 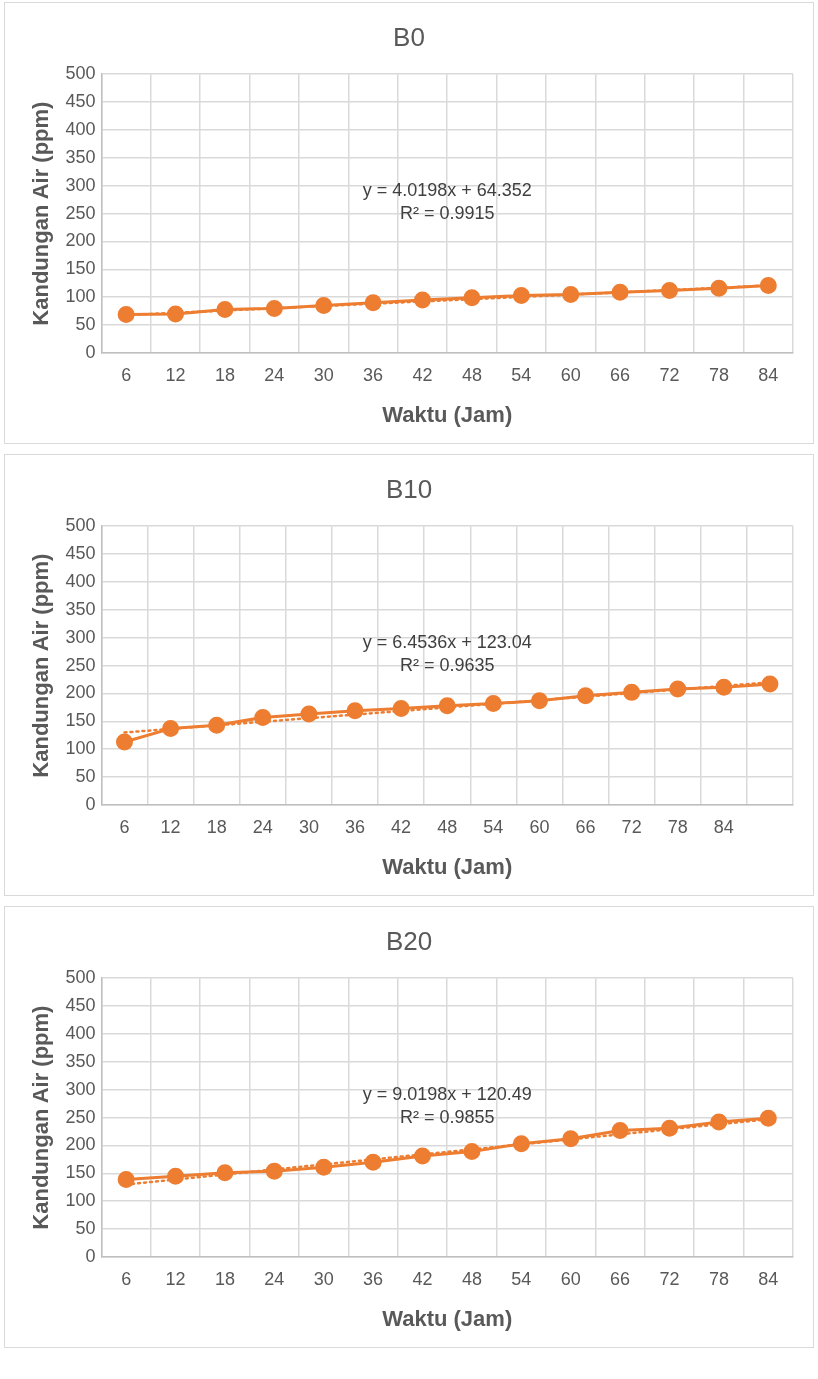 I want to click on annotation: R² = 0.9855, so click(x=447, y=1117).